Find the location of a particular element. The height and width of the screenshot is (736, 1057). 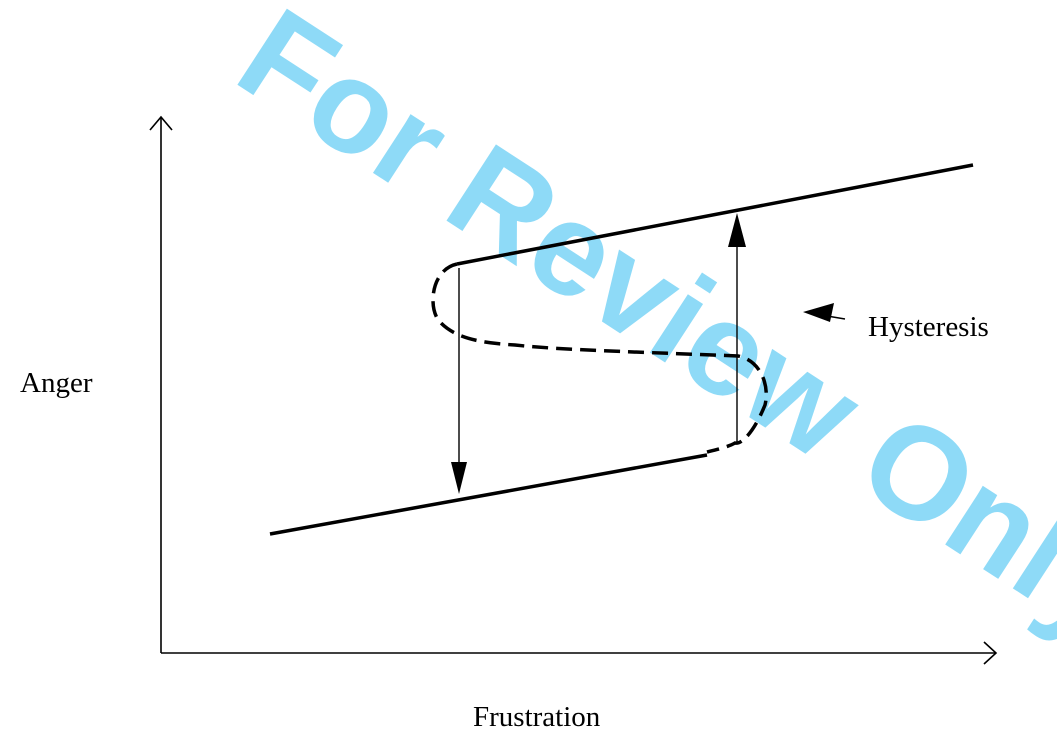

x-axis-arrowhead is located at coordinates (990, 653).